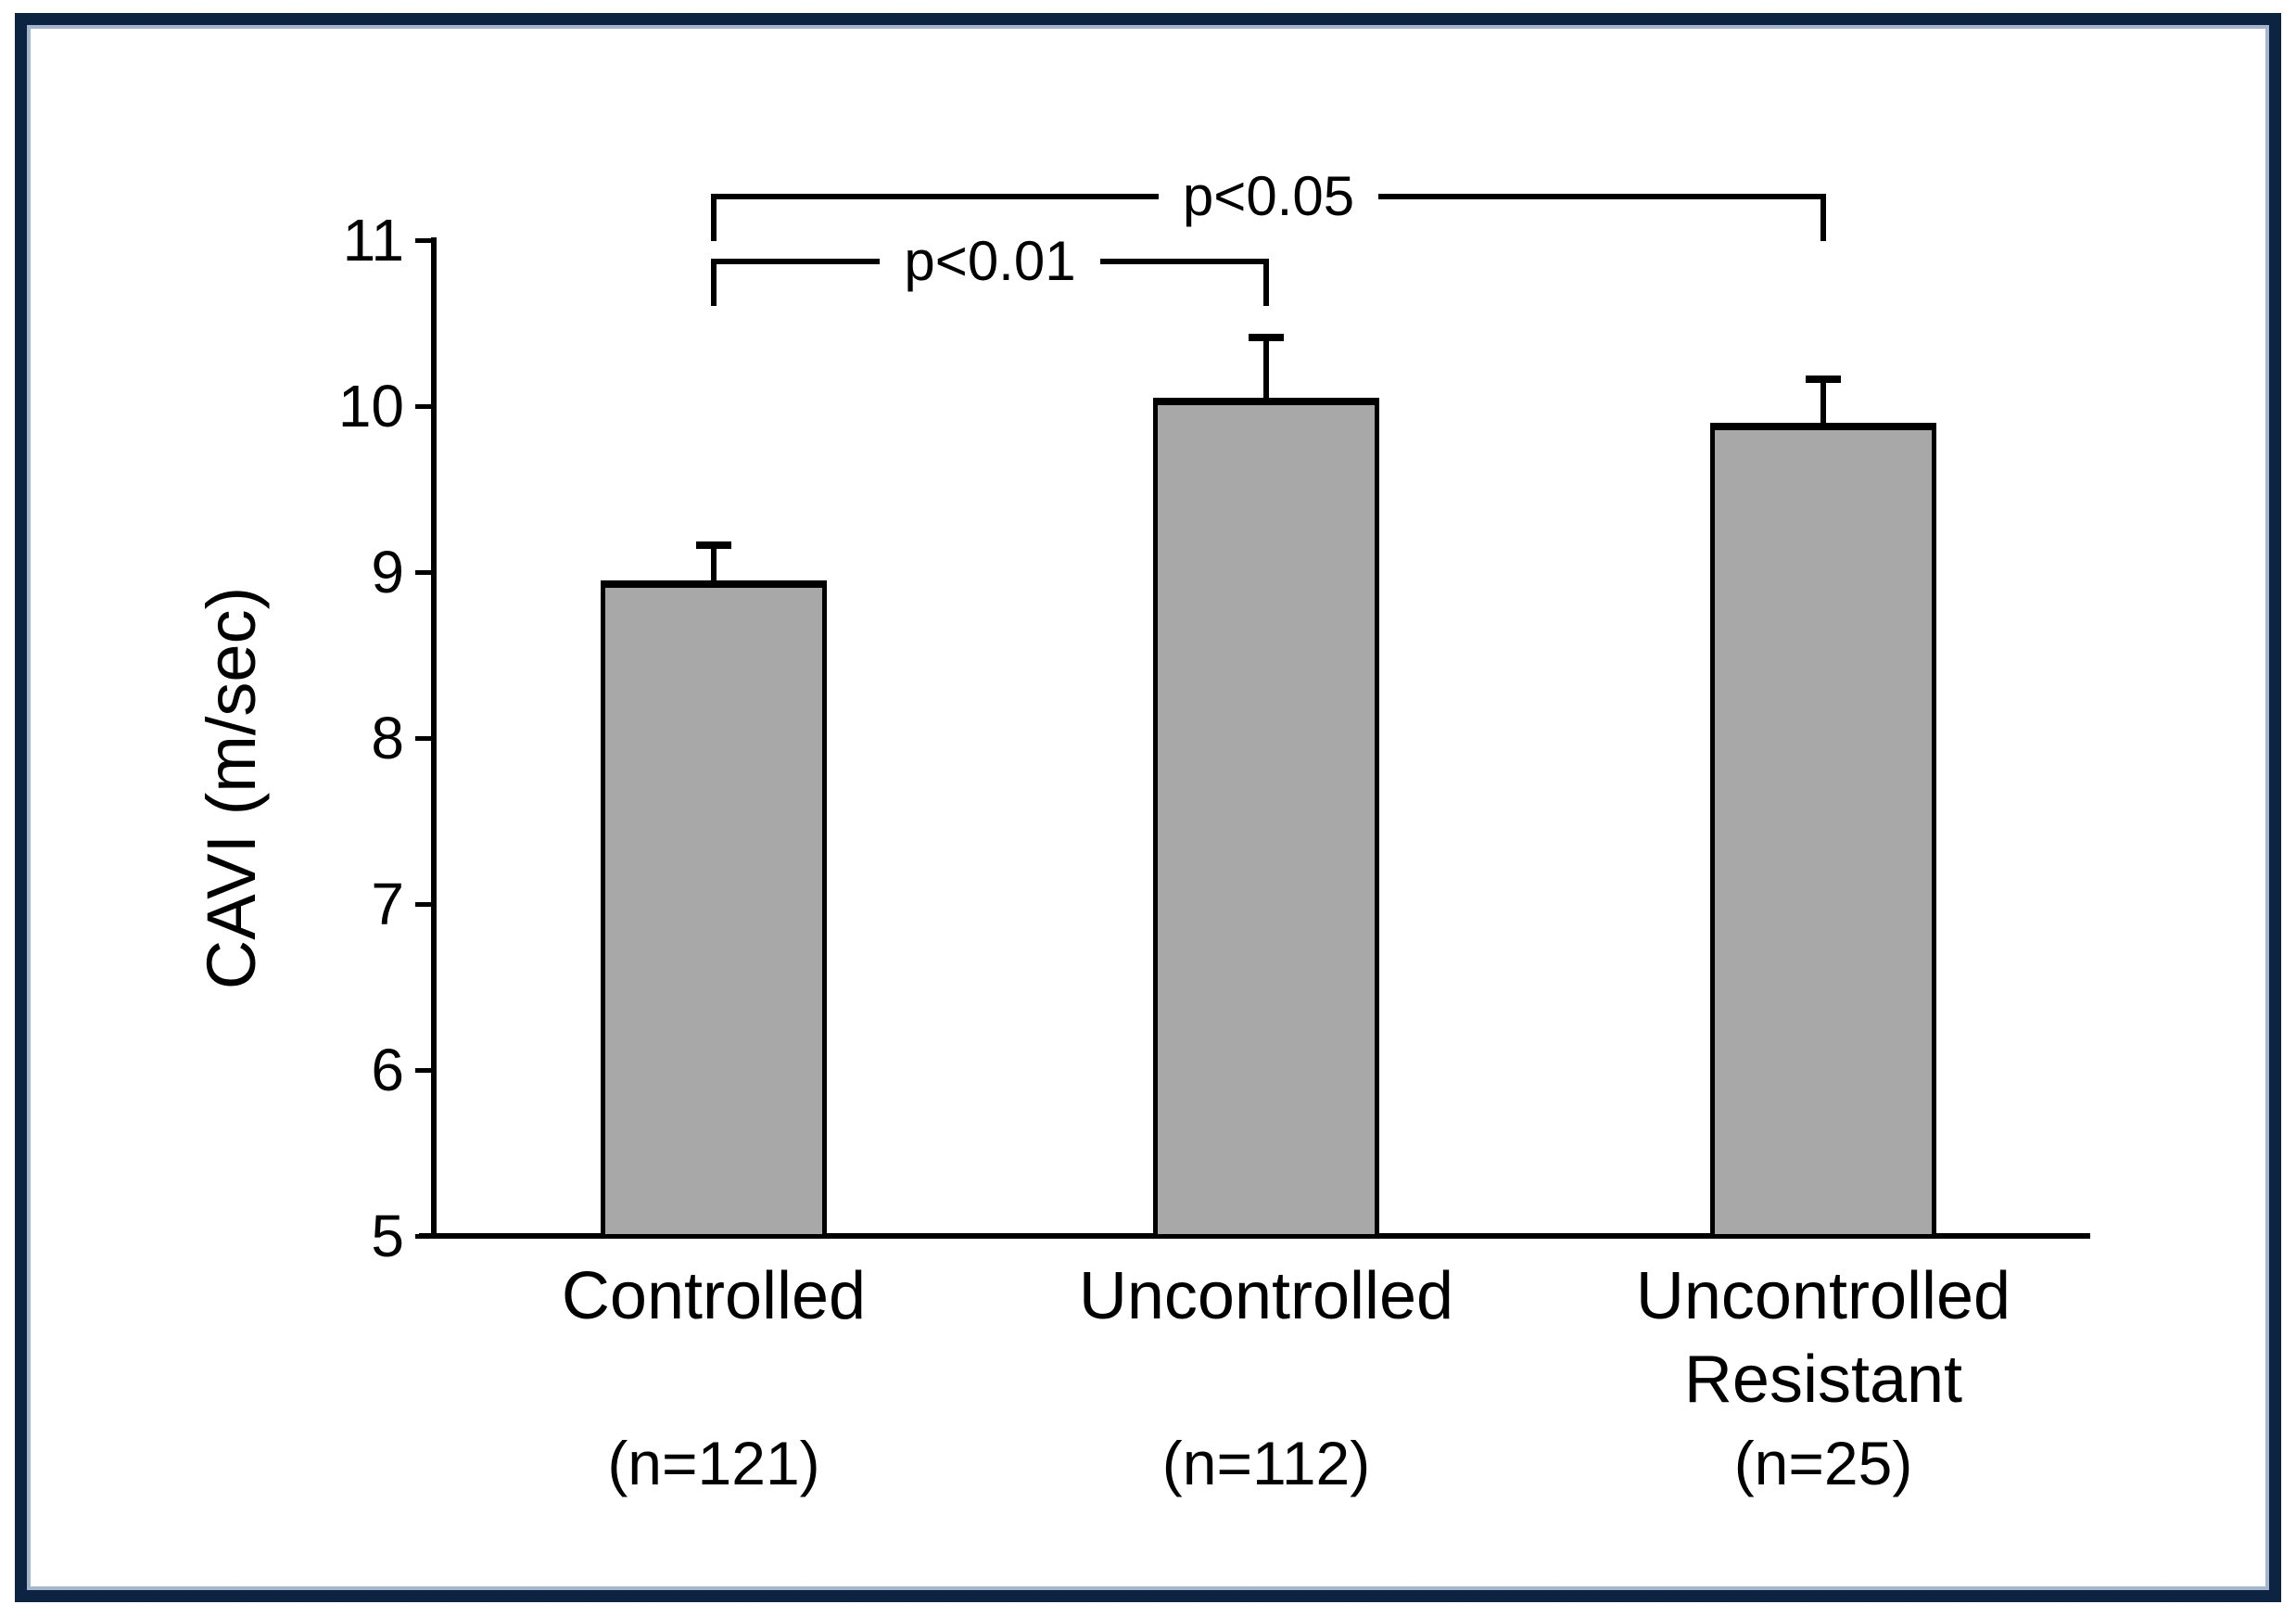 This screenshot has width=2296, height=1617. What do you see at coordinates (370, 406) in the screenshot?
I see `y-tick-label: 10` at bounding box center [370, 406].